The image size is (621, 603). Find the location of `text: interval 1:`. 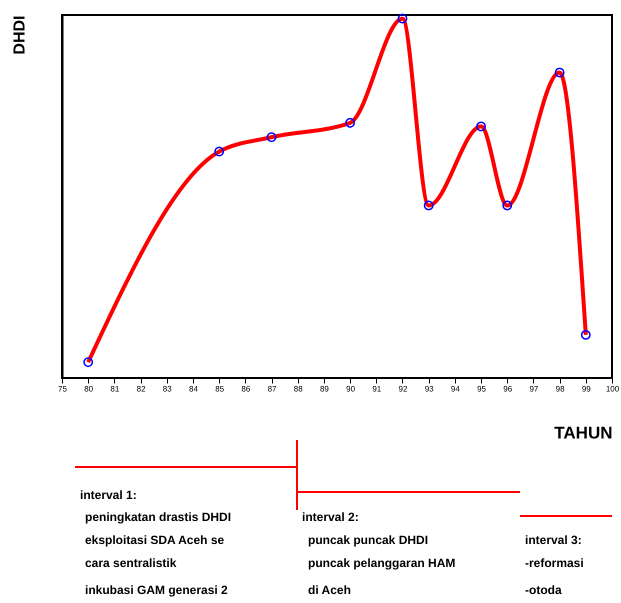

text: interval 1: is located at coordinates (108, 495).